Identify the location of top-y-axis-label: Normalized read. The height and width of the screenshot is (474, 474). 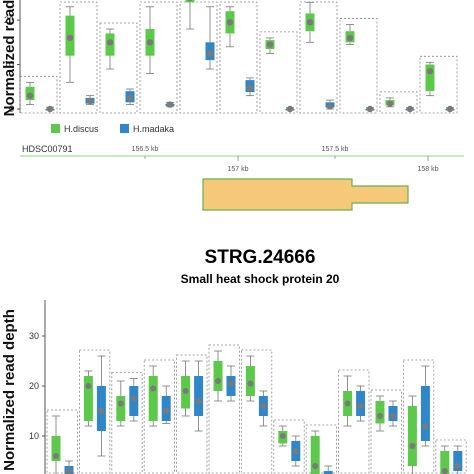
(9, 58).